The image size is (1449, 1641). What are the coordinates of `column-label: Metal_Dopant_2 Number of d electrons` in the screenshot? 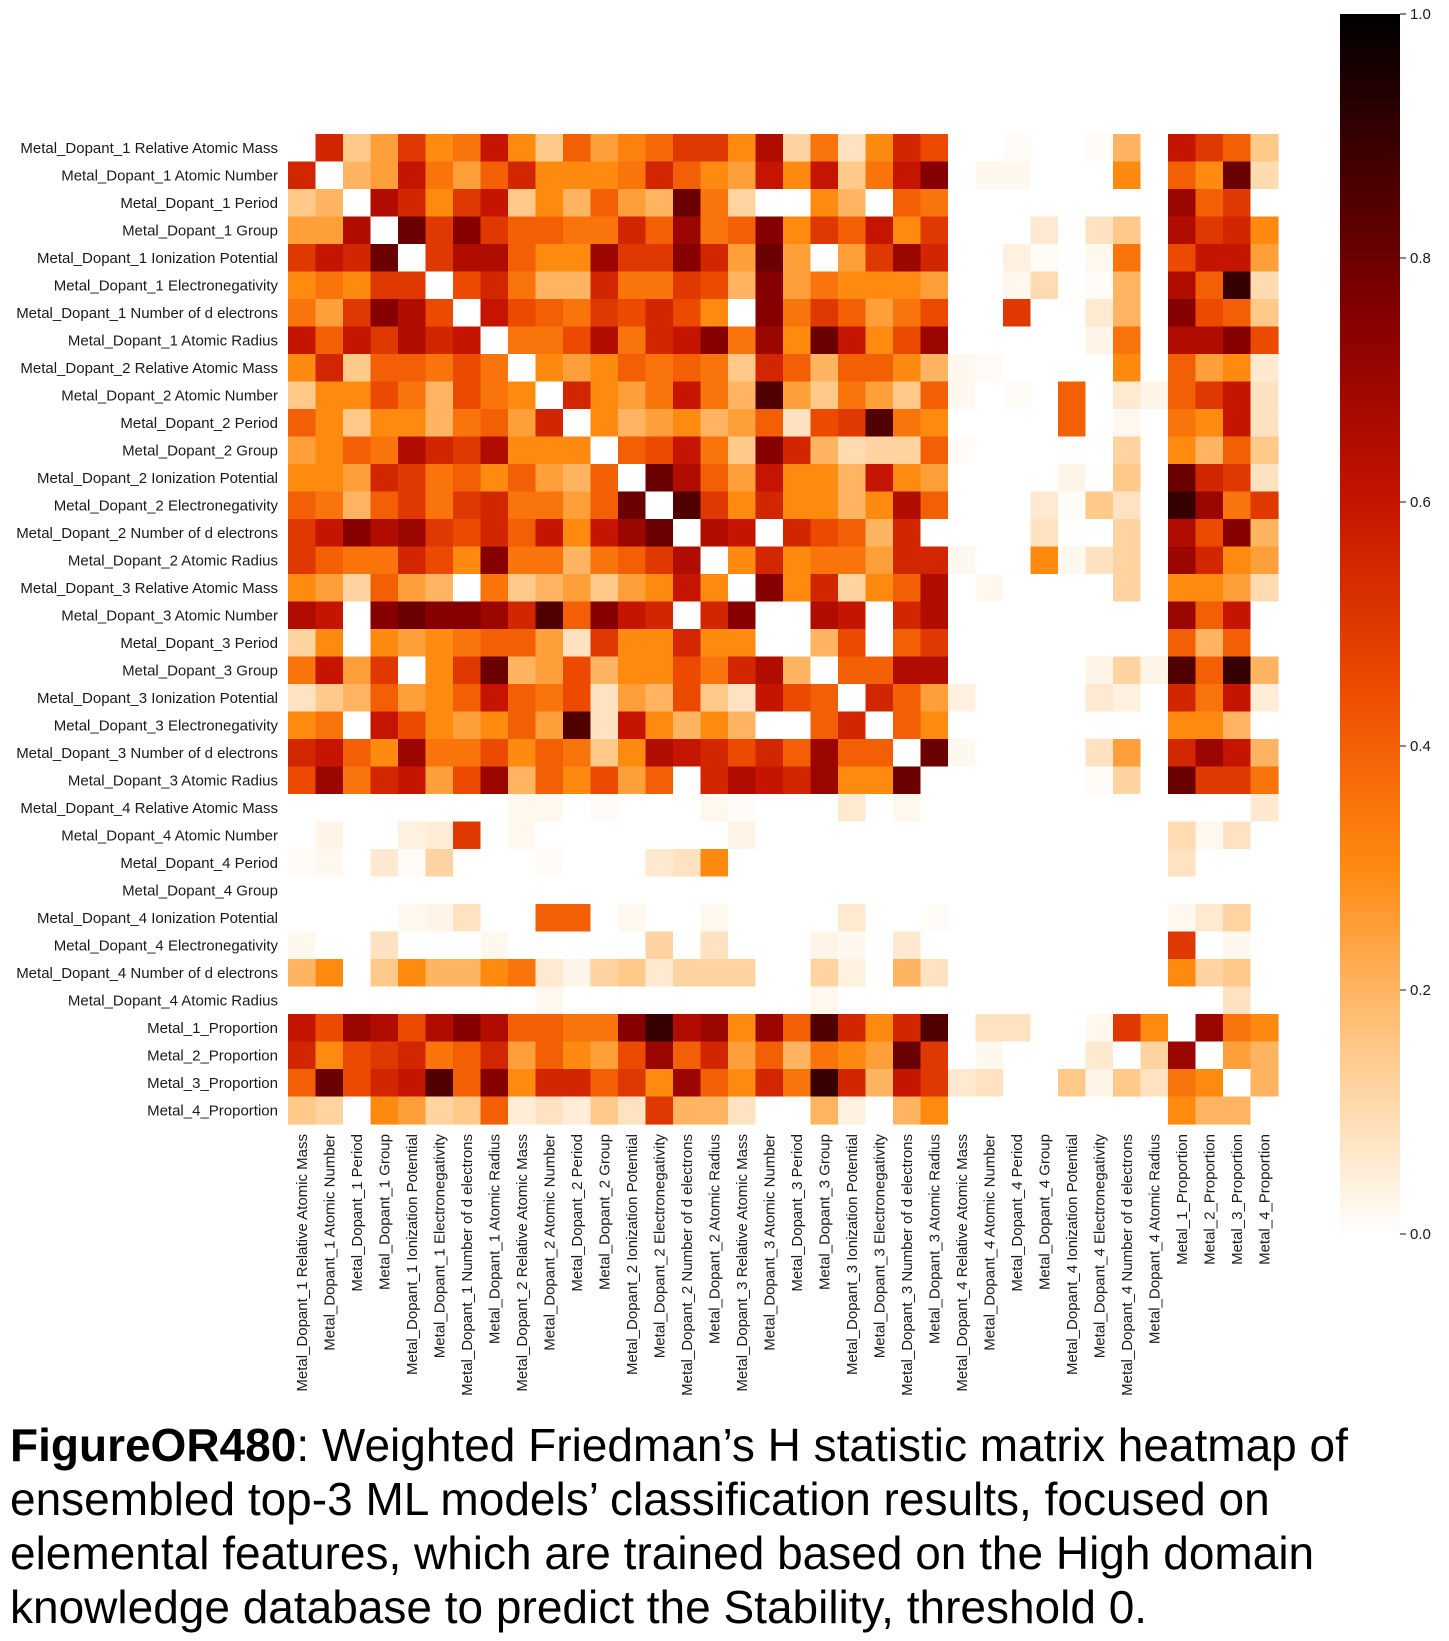 It's located at (687, 1265).